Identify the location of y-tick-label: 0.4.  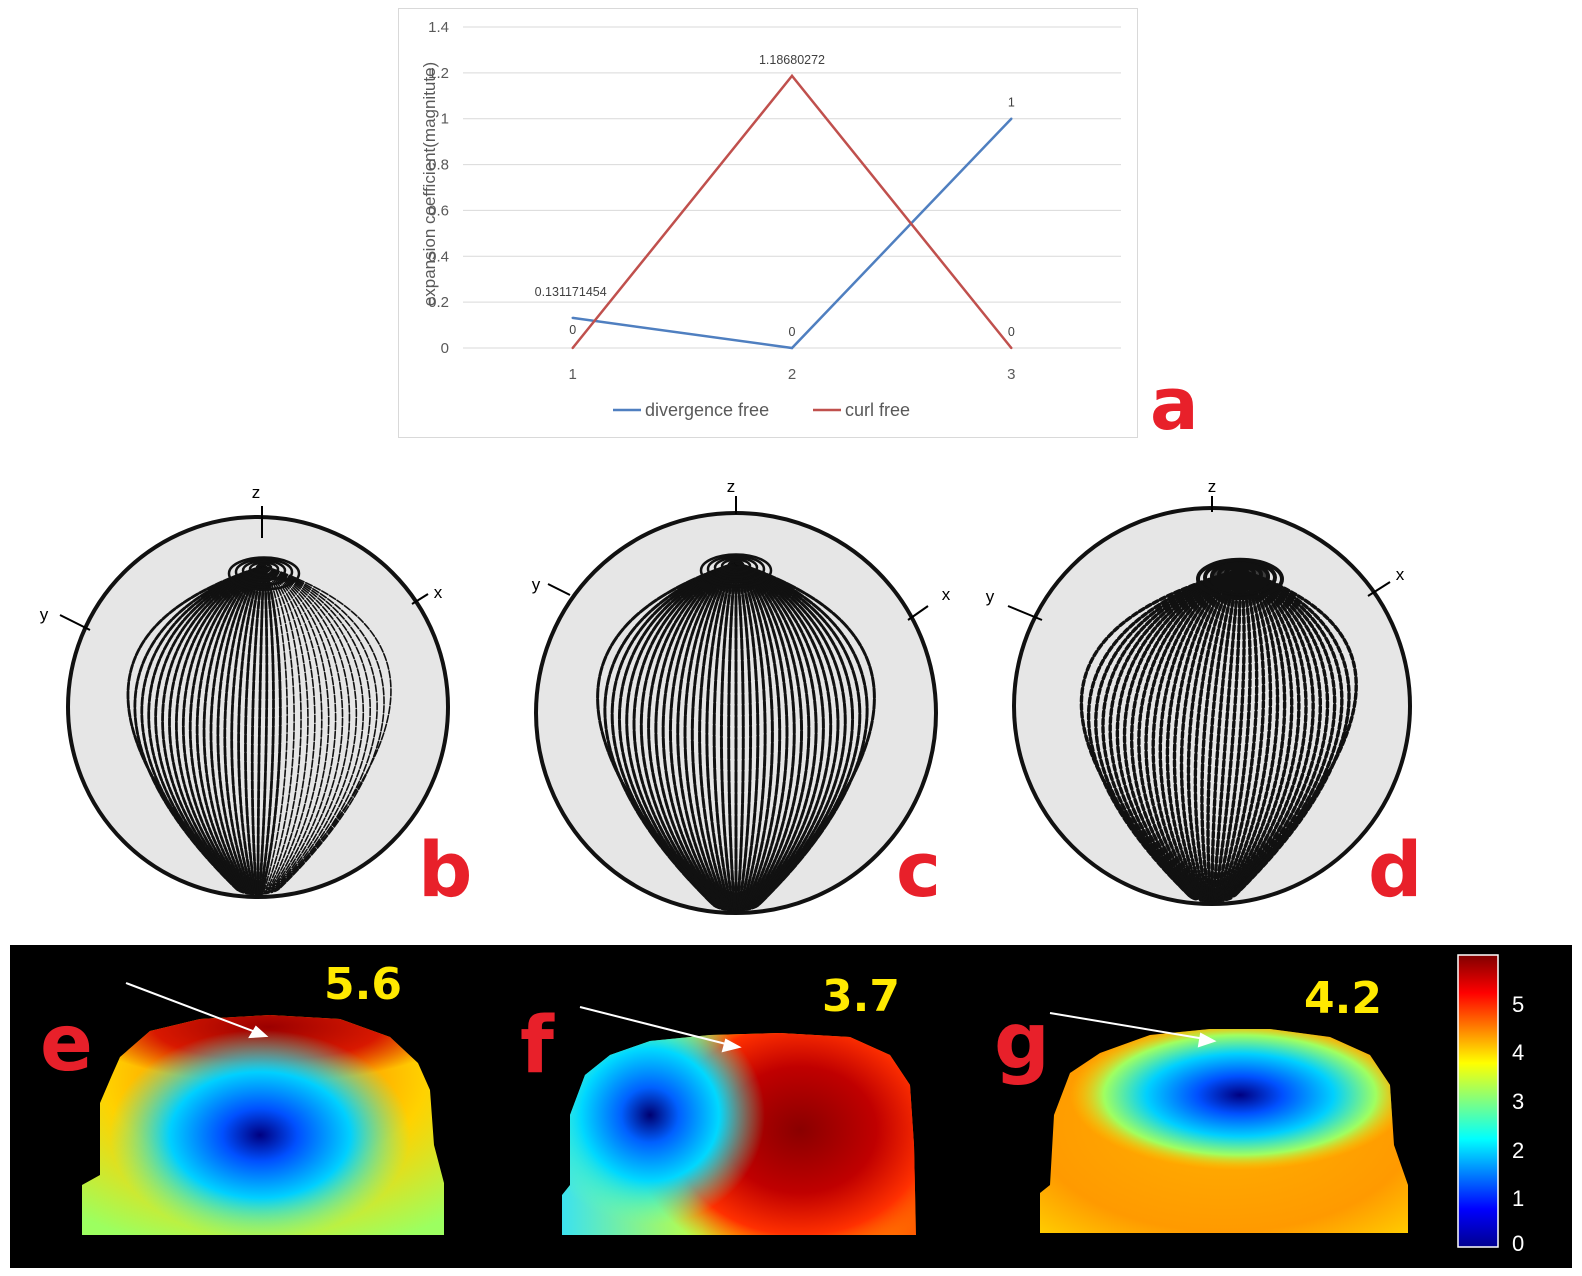
(438, 256).